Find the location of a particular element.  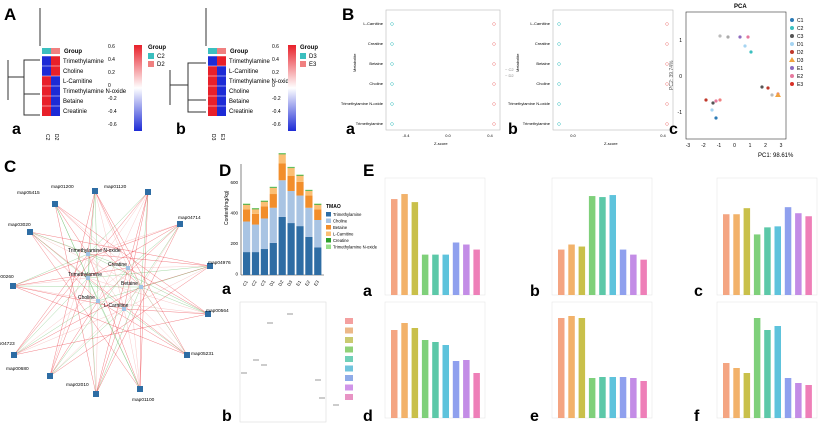

dotplot-b-row-label: Trimethylamine N-oxide is located at coordinates (529, 103).